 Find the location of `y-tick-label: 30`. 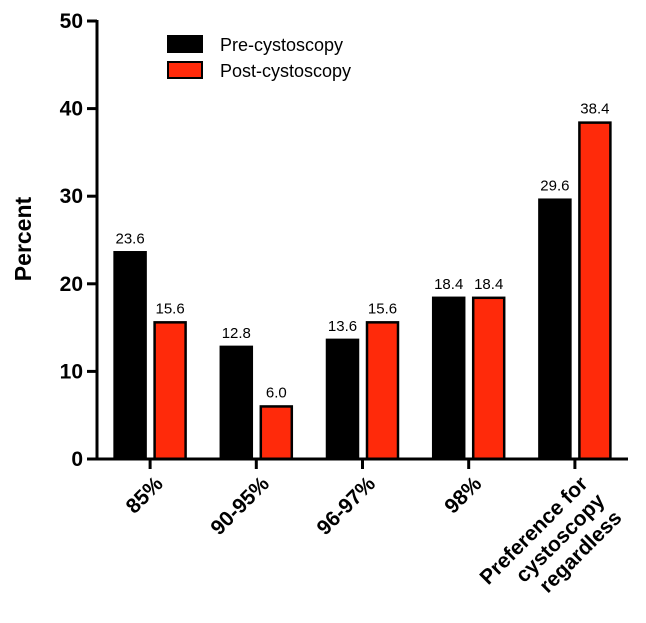

y-tick-label: 30 is located at coordinates (71, 196).